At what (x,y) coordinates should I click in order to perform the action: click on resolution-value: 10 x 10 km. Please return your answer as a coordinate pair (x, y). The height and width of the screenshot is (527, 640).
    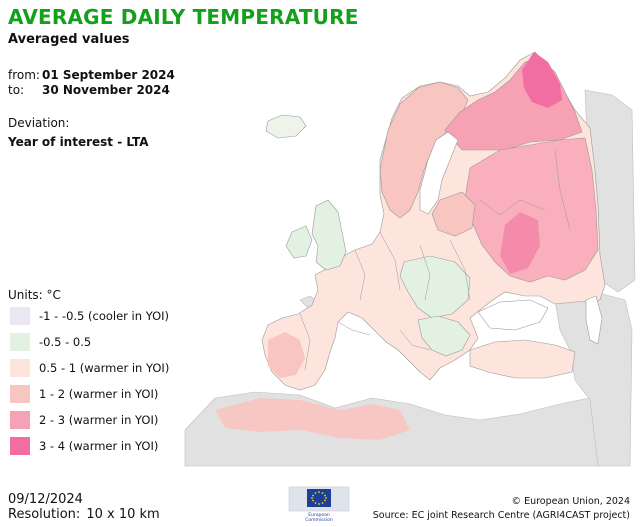
    Looking at the image, I should click on (123, 514).